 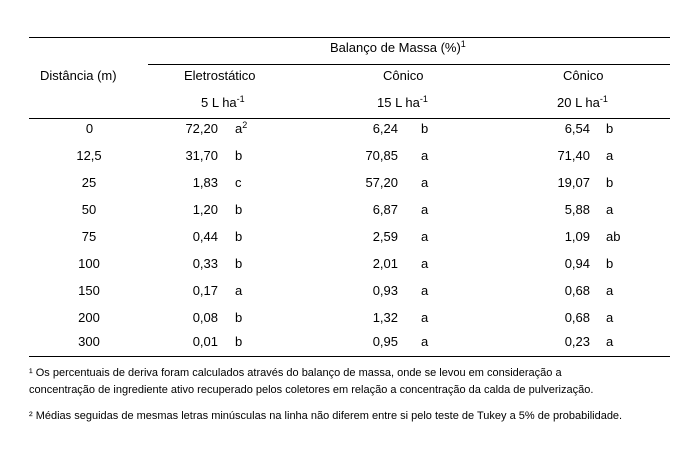 What do you see at coordinates (577, 341) in the screenshot?
I see `value-cell-3: 0,23` at bounding box center [577, 341].